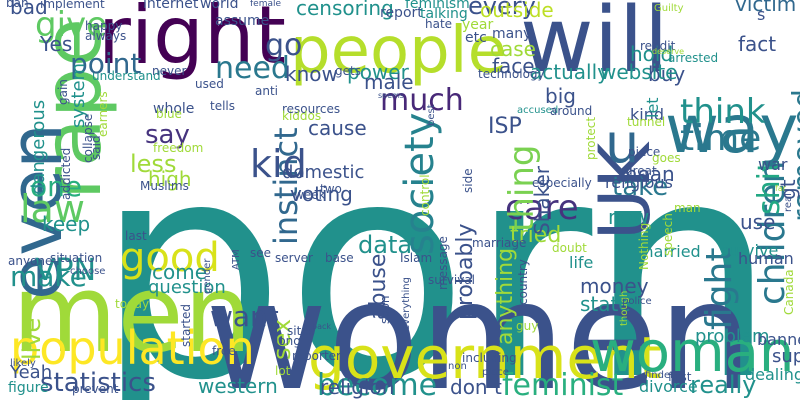  I want to click on word-free: free, so click(224, 351).